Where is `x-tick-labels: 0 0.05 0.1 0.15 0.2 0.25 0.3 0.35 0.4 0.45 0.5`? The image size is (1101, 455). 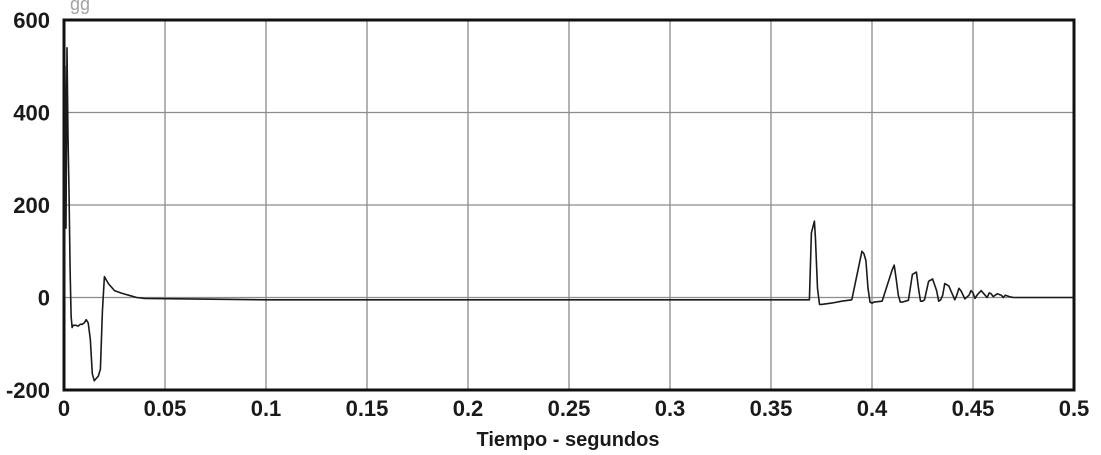 x-tick-labels: 0 0.05 0.1 0.15 0.2 0.25 0.3 0.35 0.4 0.45 0.5 is located at coordinates (573, 408).